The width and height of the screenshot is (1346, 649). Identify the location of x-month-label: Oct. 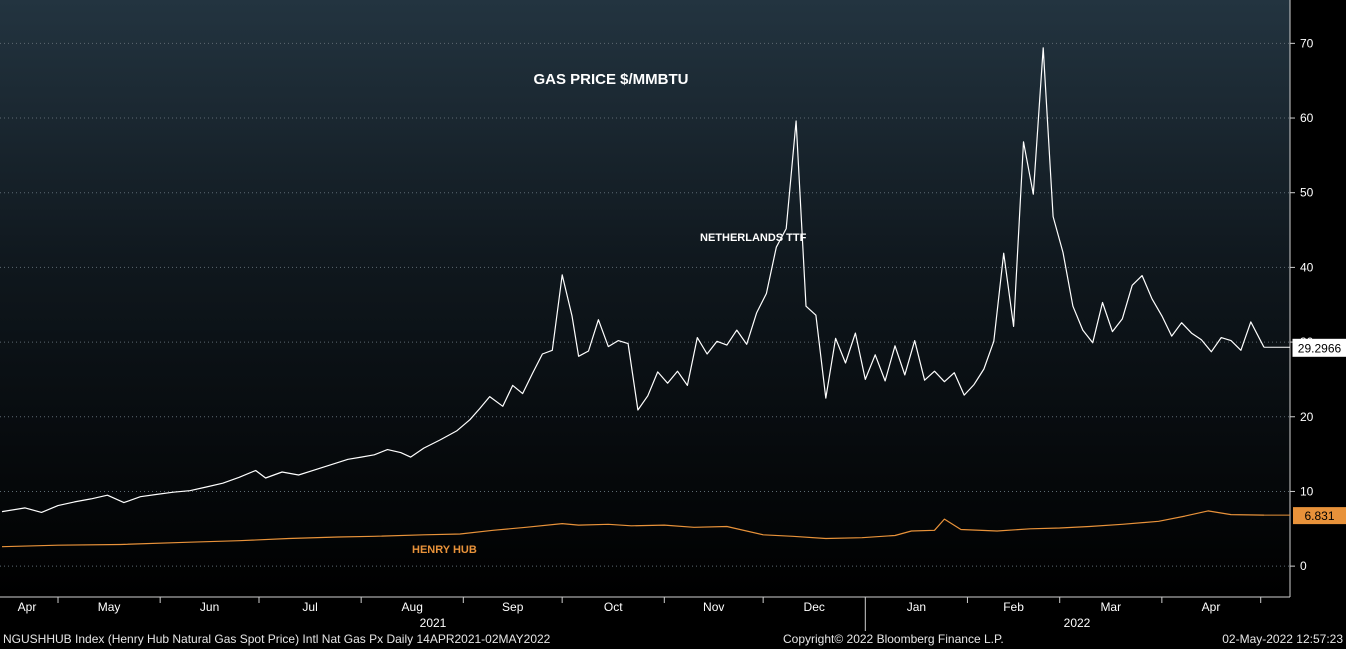
(613, 607).